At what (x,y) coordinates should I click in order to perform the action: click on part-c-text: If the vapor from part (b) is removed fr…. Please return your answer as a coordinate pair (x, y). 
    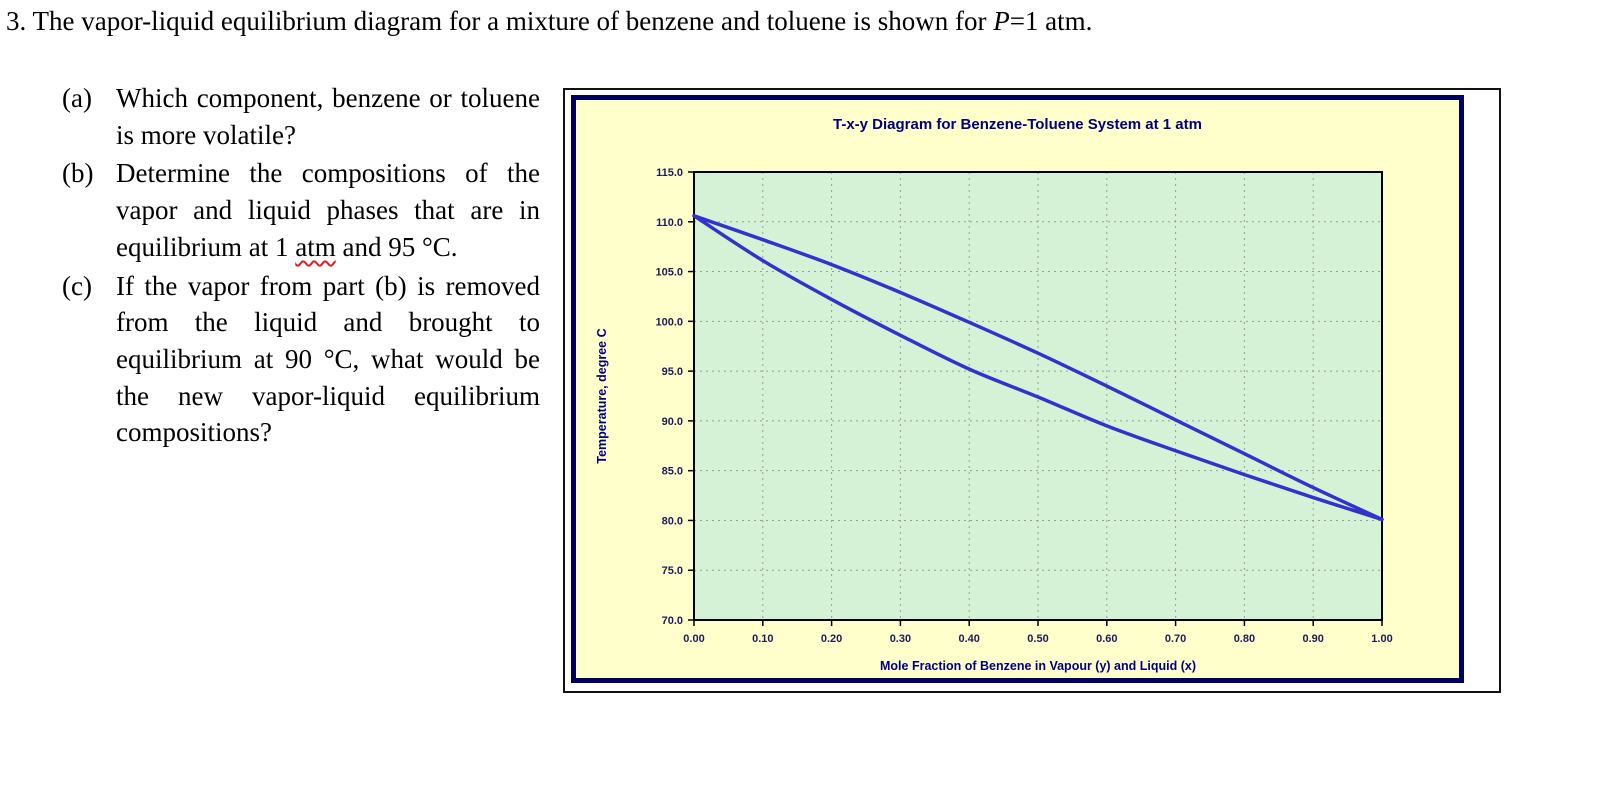
    Looking at the image, I should click on (328, 359).